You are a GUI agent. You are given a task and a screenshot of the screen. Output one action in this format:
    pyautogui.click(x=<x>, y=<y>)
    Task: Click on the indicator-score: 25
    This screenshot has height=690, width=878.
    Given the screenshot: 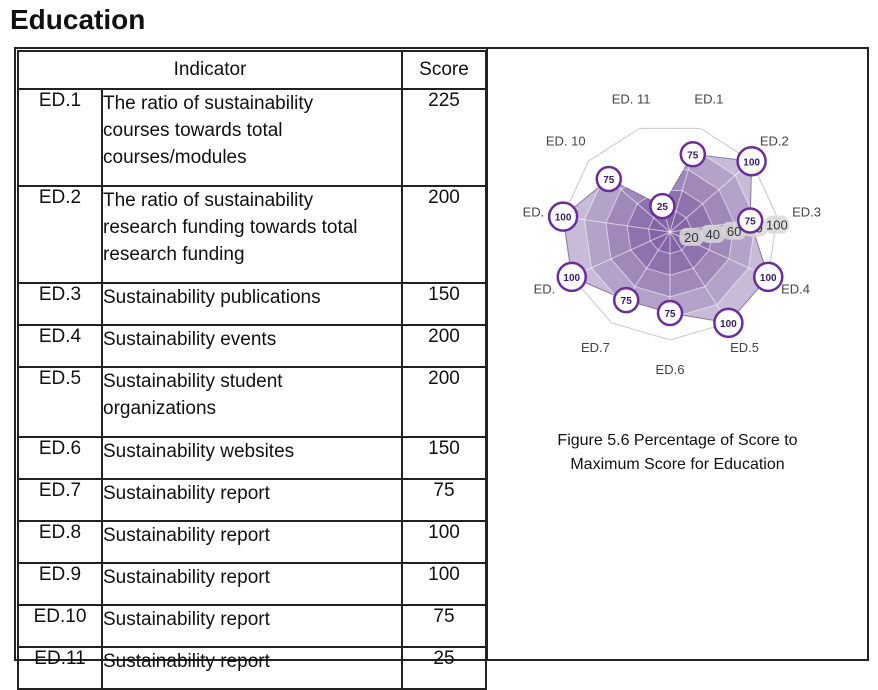 What is the action you would take?
    pyautogui.click(x=444, y=668)
    